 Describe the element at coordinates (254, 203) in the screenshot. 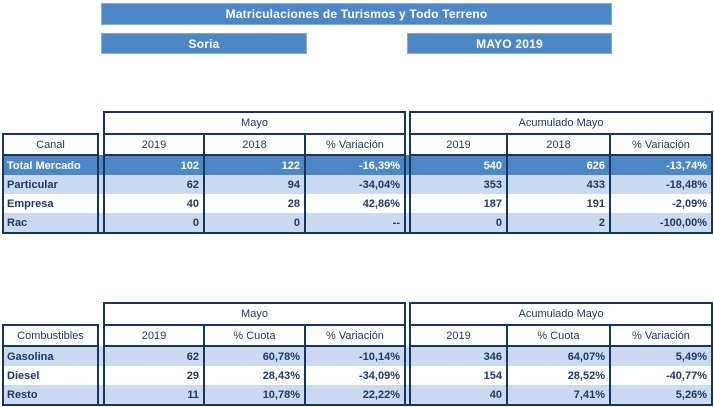

I see `cell: 28` at that location.